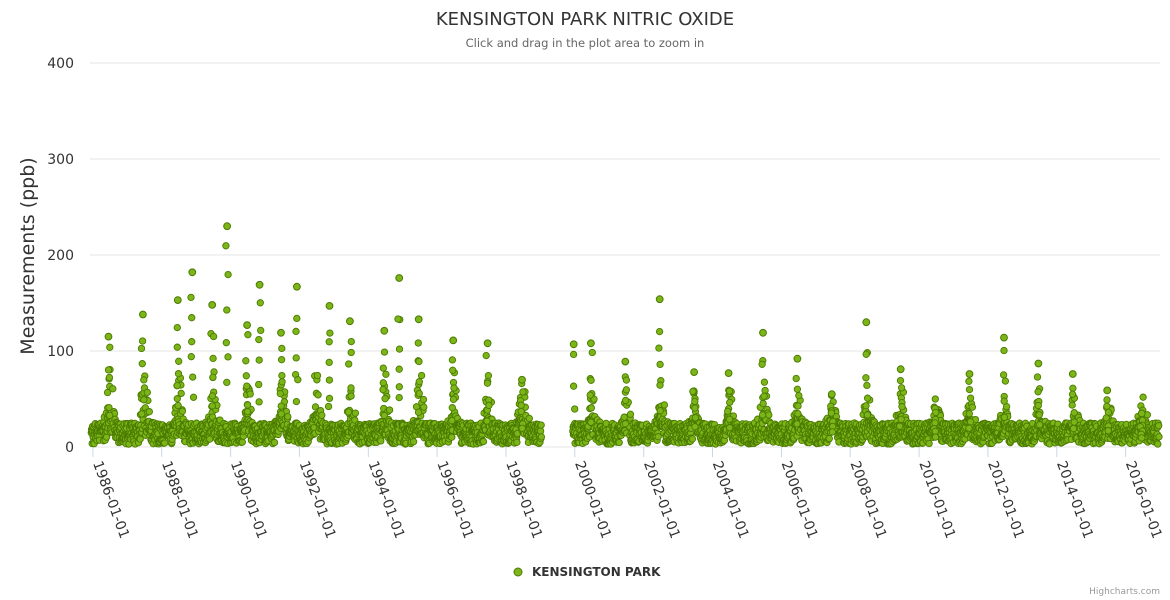  What do you see at coordinates (1124, 592) in the screenshot?
I see `credits-link: Highcharts.com` at bounding box center [1124, 592].